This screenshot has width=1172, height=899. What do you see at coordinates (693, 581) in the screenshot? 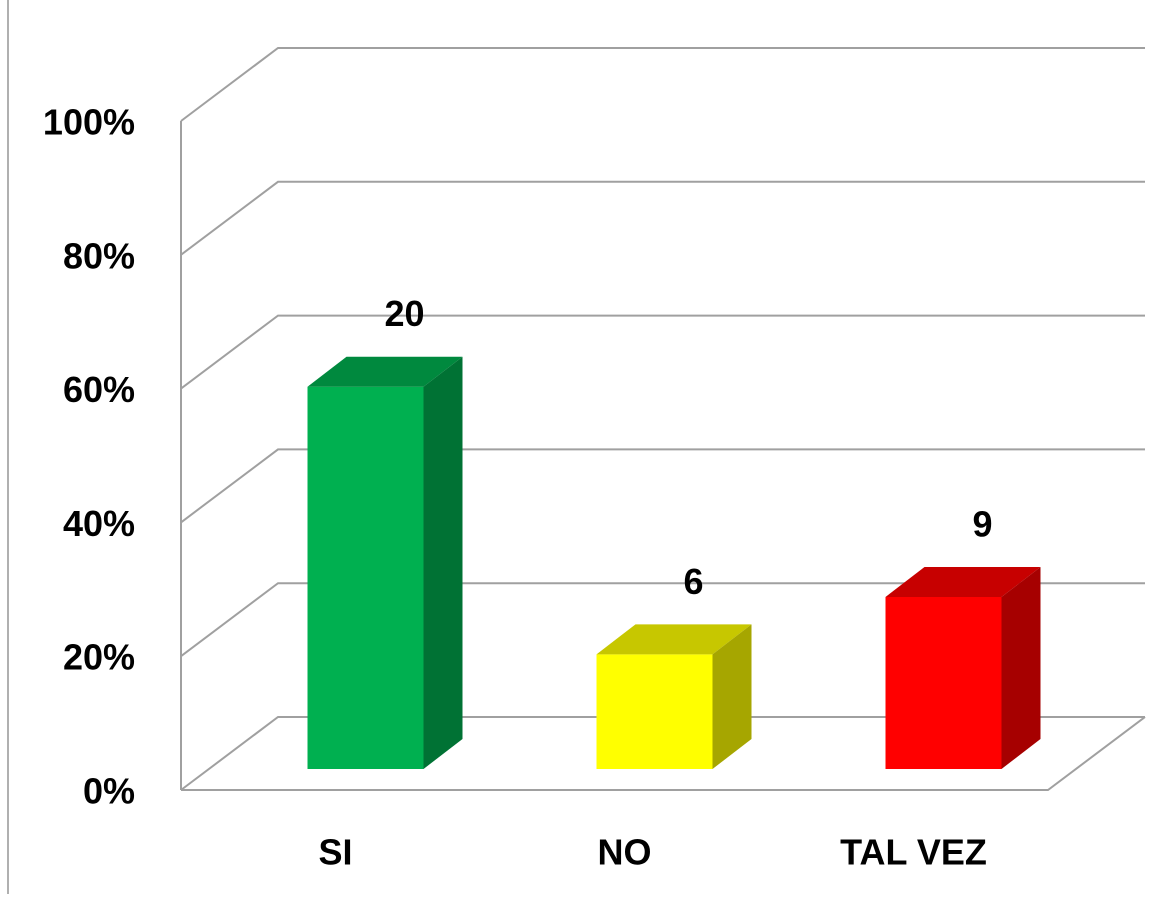
I see `data-label: 6` at bounding box center [693, 581].